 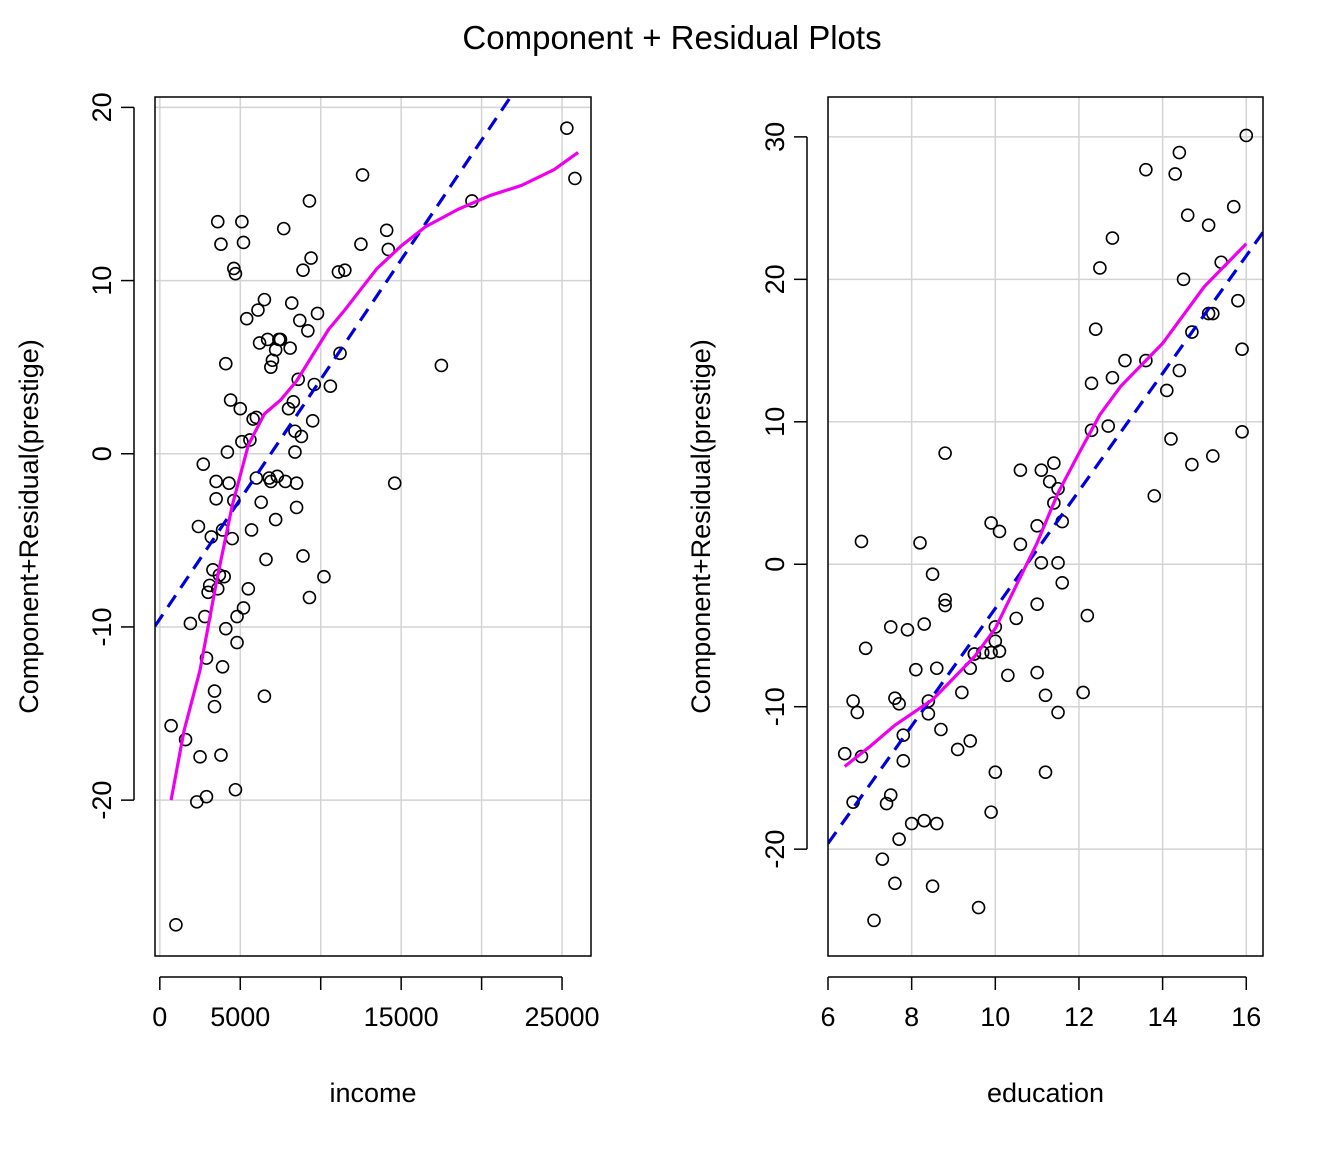 I want to click on y-tick-label: -20, so click(x=775, y=849).